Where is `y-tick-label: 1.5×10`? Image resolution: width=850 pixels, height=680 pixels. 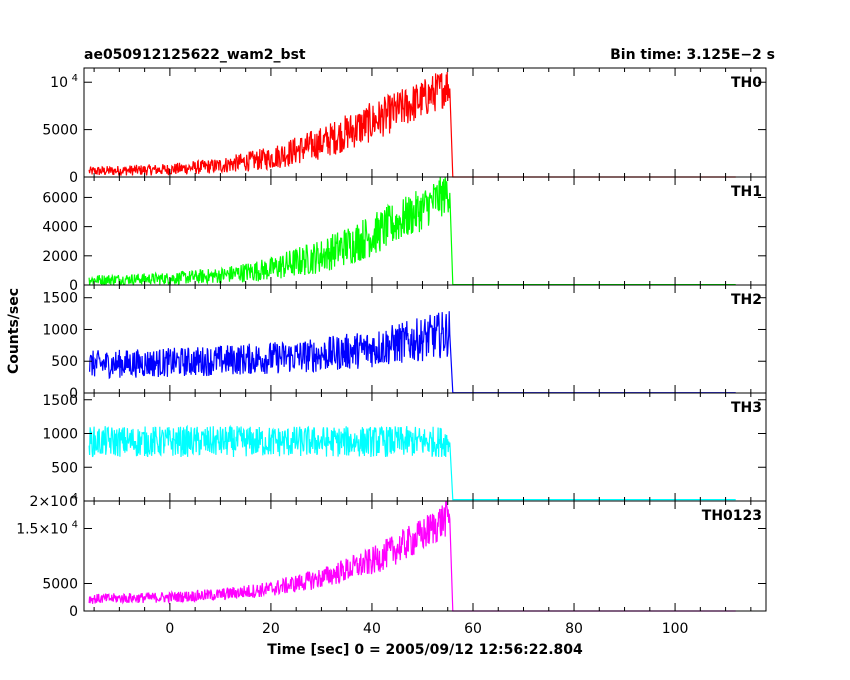
y-tick-label: 1.5×10 is located at coordinates (42, 530).